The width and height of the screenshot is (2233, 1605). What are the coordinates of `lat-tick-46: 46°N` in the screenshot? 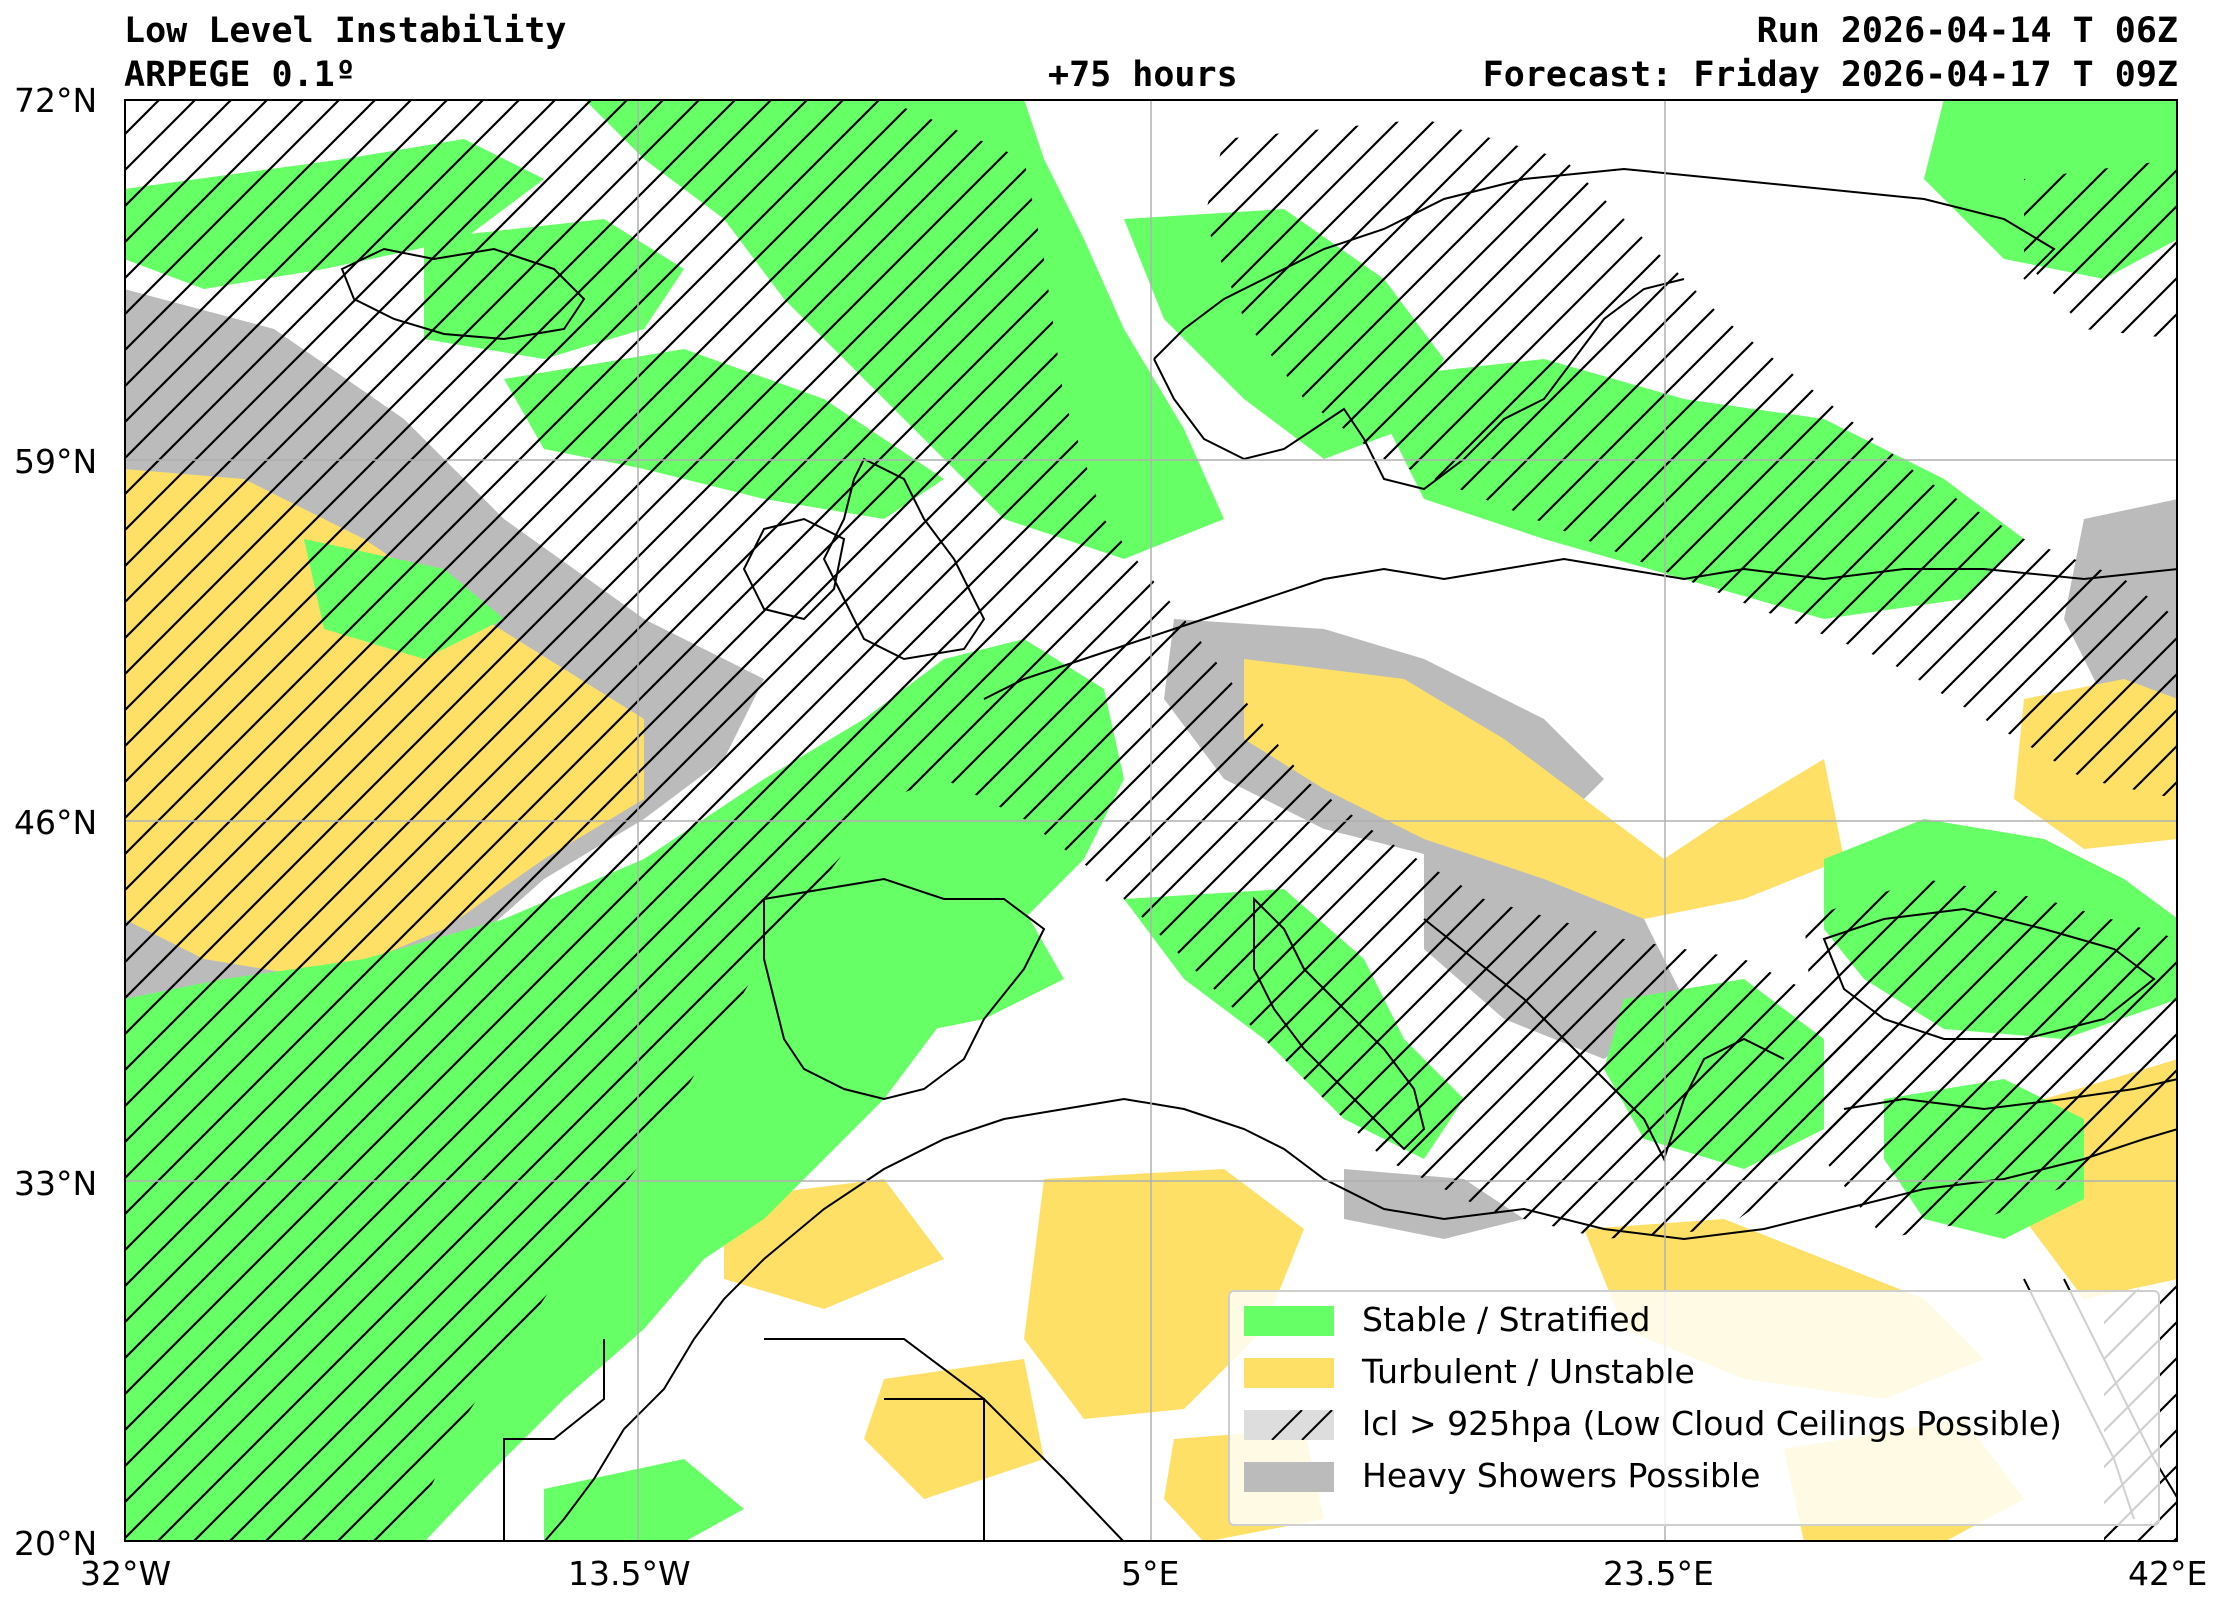 It's located at (56, 822).